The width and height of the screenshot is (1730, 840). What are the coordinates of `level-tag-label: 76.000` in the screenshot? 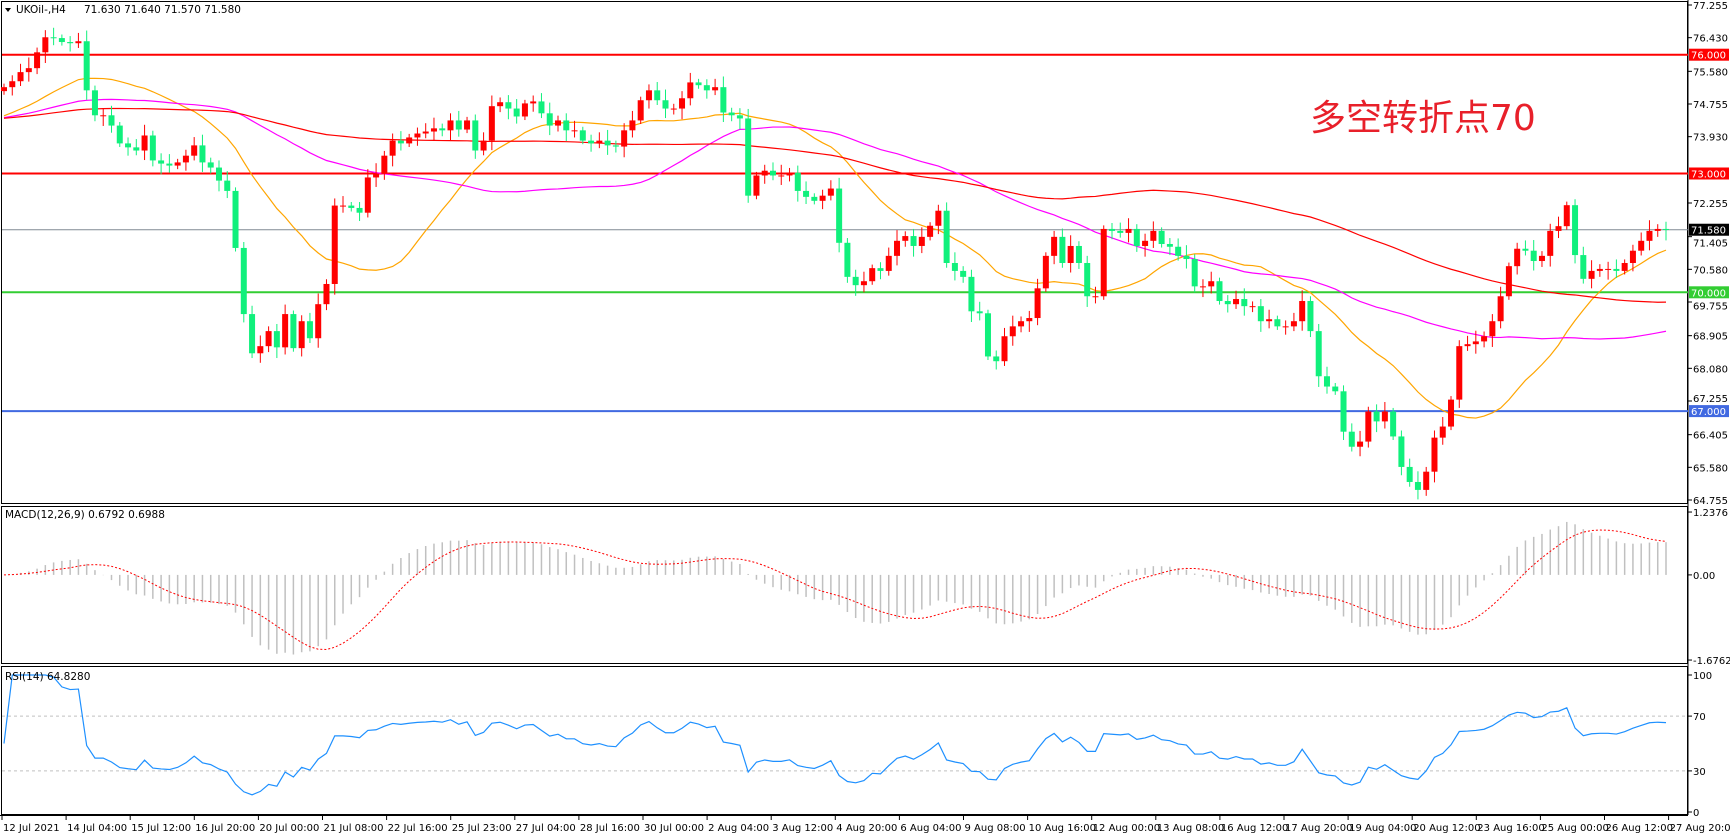 It's located at (1708, 56).